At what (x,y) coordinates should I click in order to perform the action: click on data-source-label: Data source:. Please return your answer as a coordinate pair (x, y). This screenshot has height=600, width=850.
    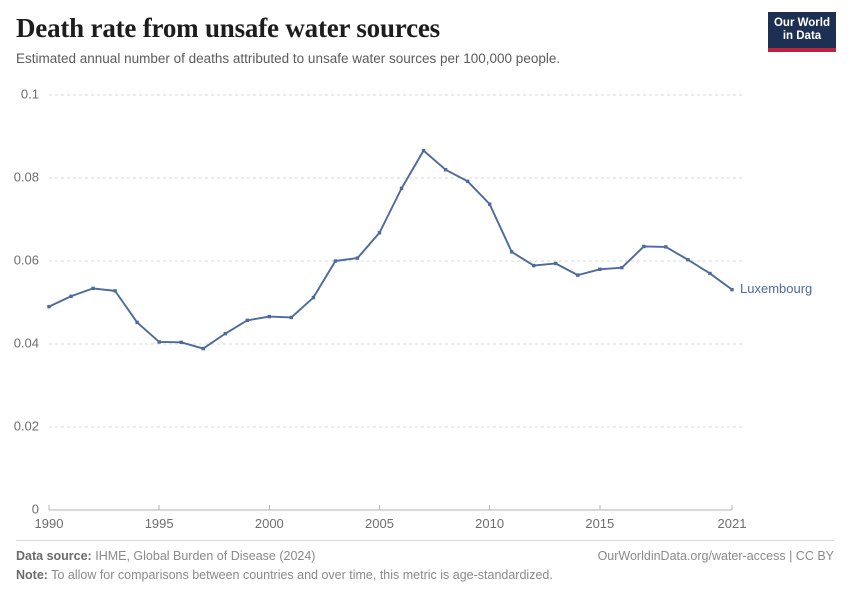
    Looking at the image, I should click on (54, 556).